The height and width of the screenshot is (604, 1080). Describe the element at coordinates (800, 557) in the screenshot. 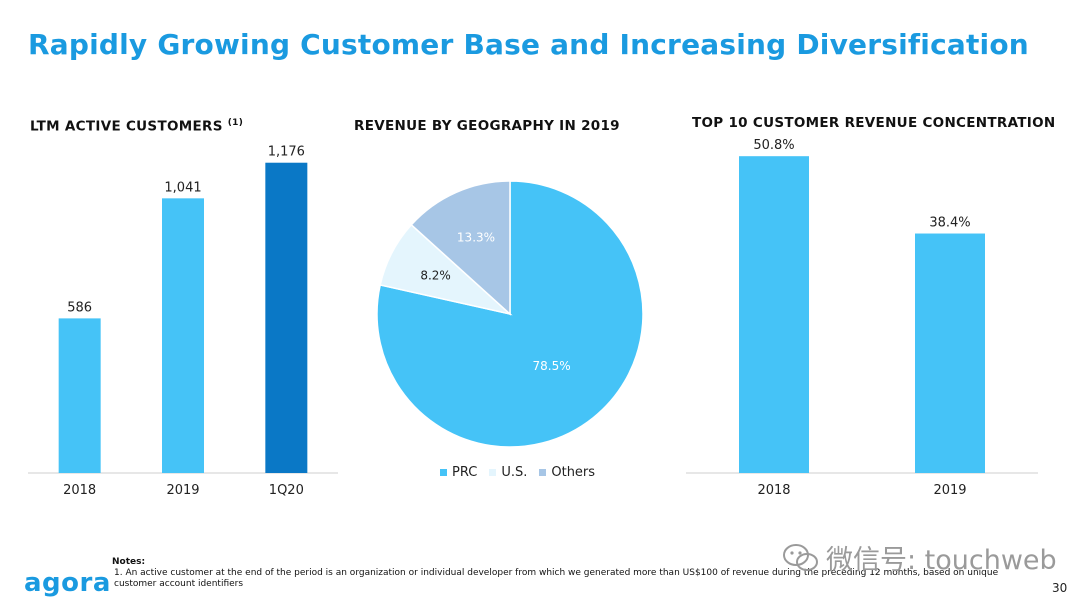

I see `wechat-icon` at that location.